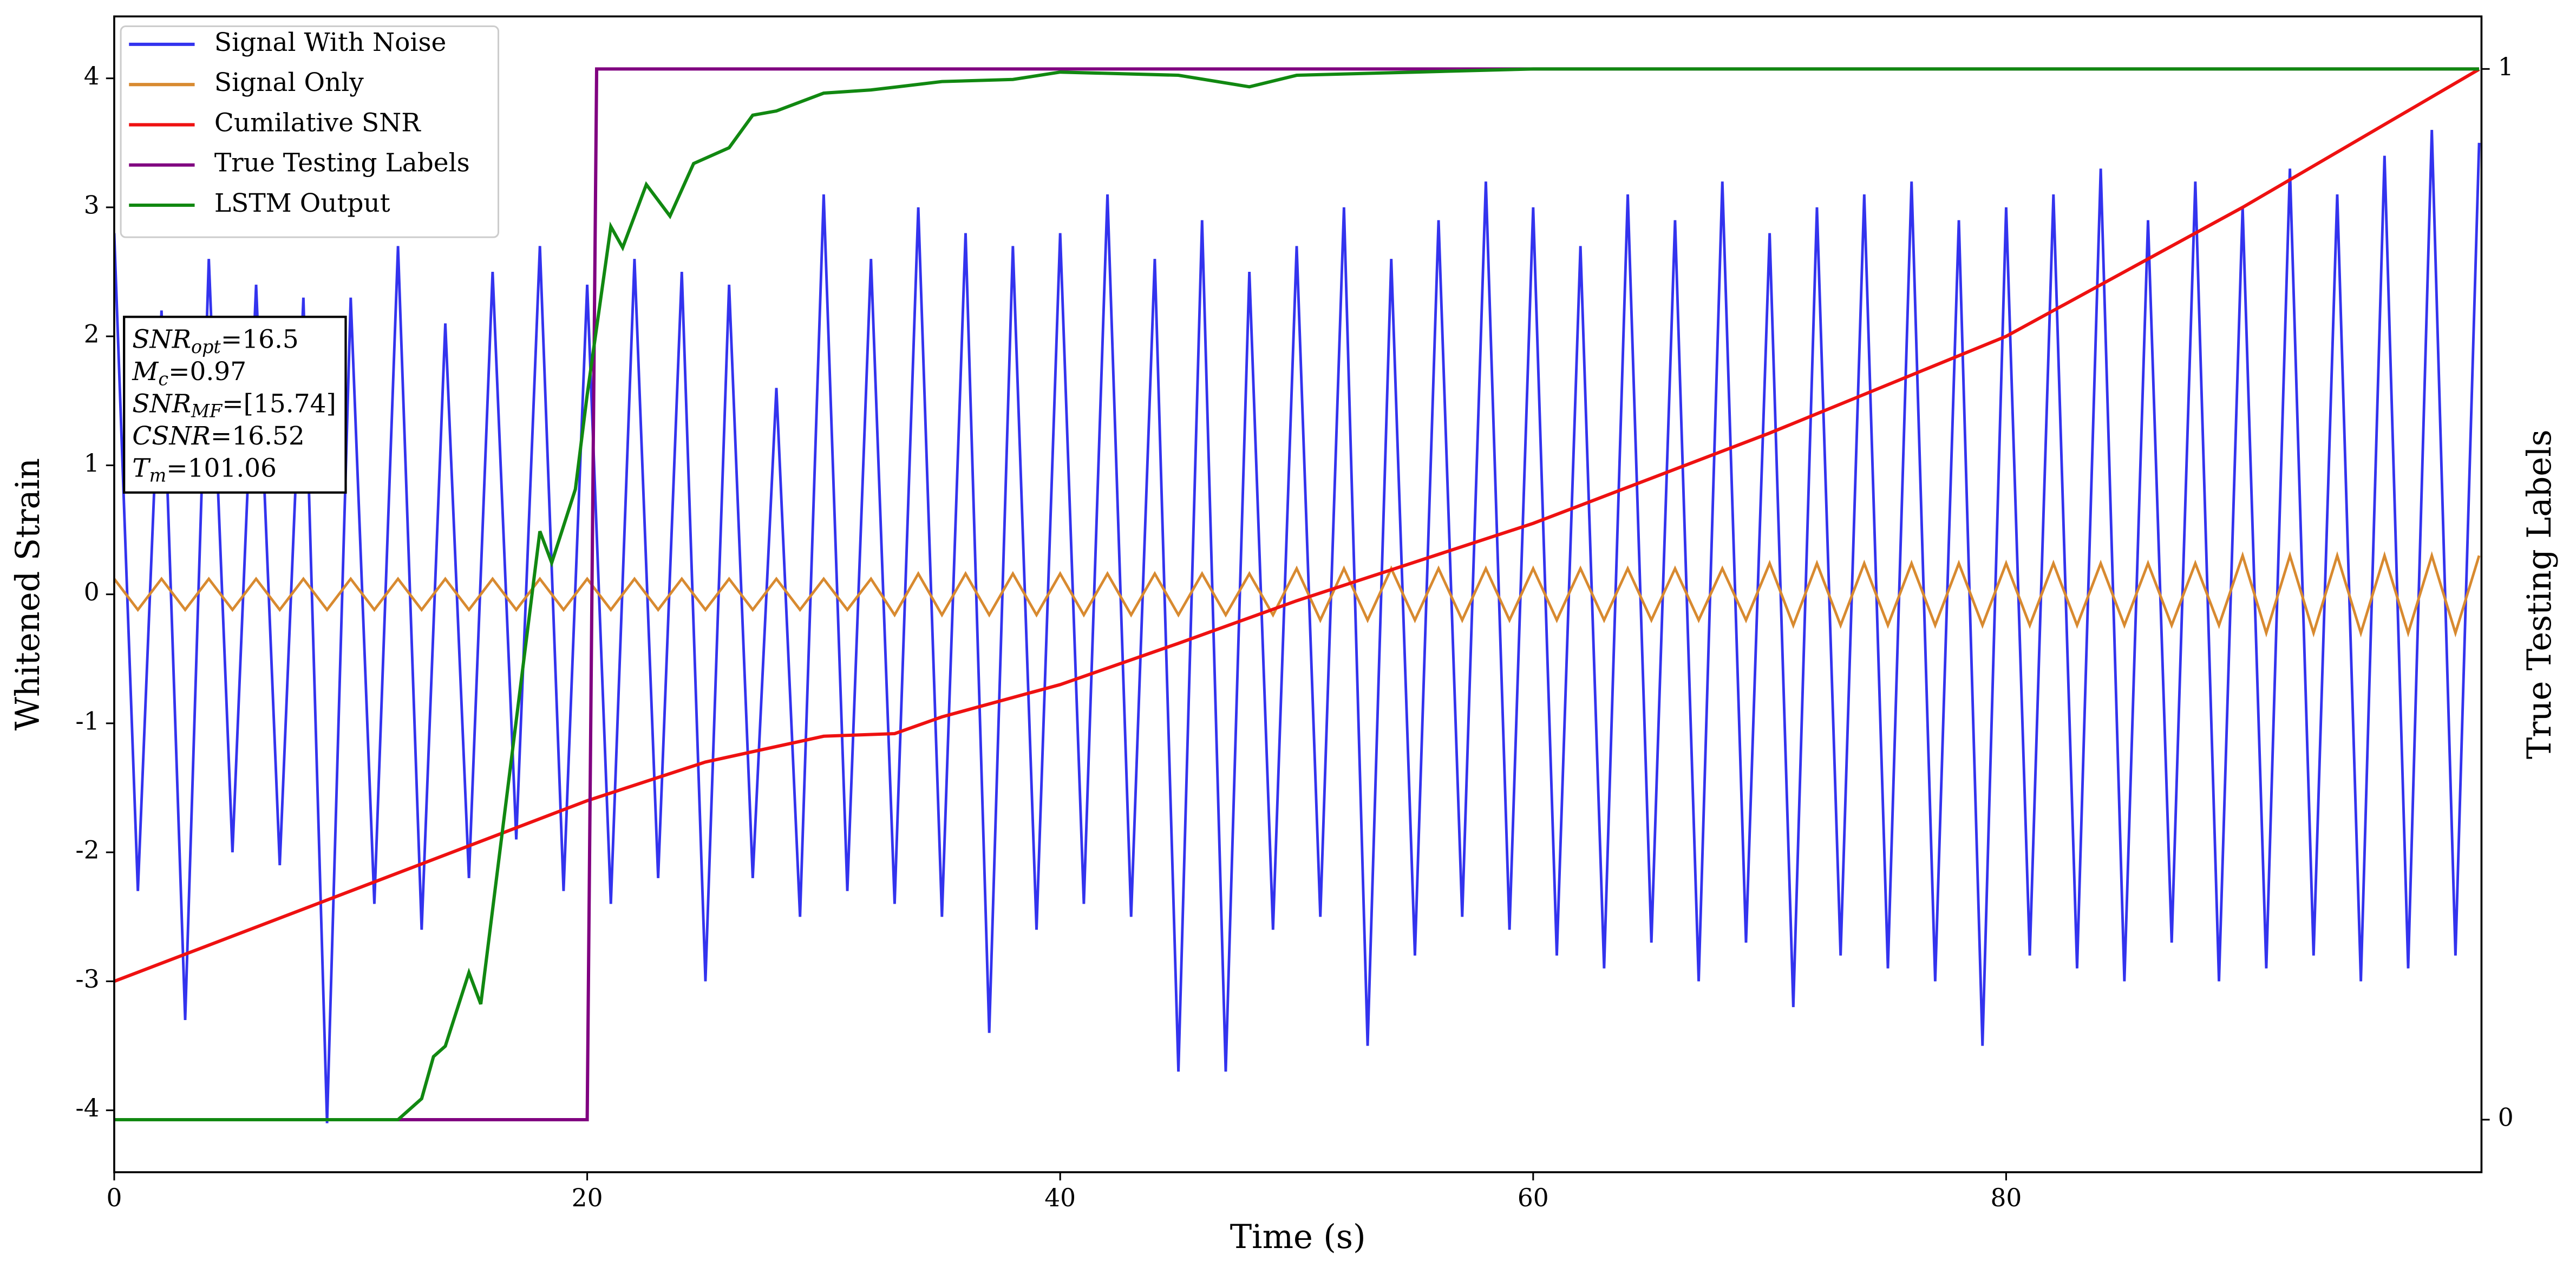 The width and height of the screenshot is (2576, 1274). I want to click on y-tick-label: 0, so click(92, 592).